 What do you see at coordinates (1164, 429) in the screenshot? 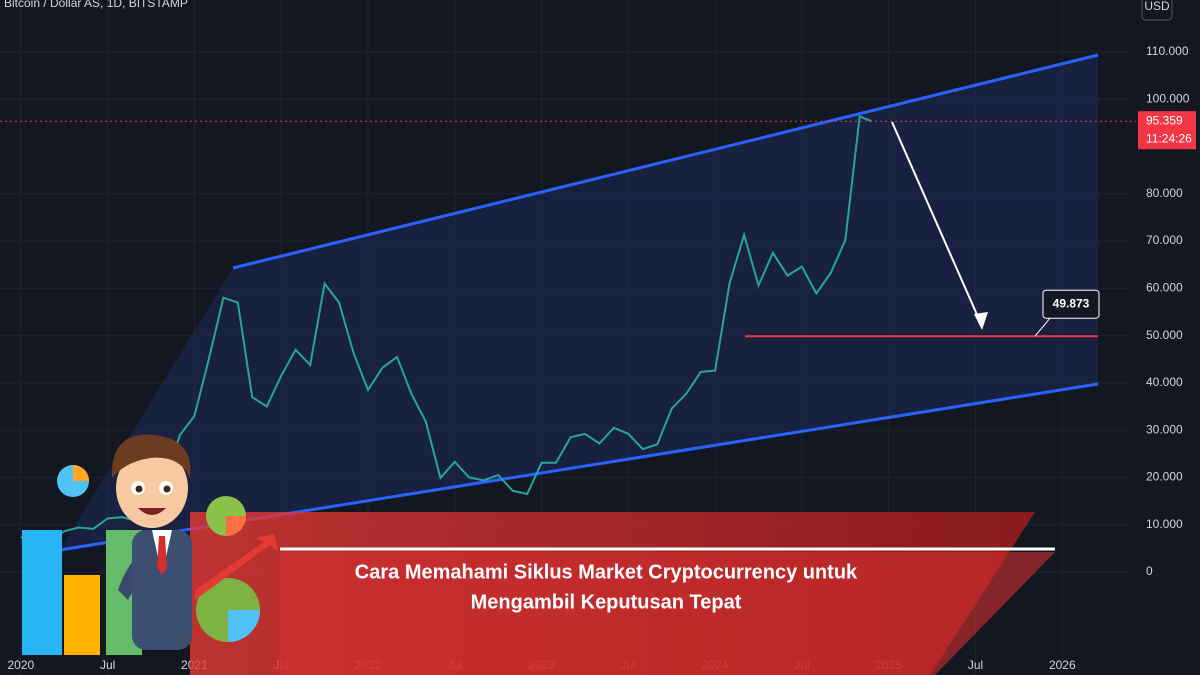
I see `y-tick-label: 30.000` at bounding box center [1164, 429].